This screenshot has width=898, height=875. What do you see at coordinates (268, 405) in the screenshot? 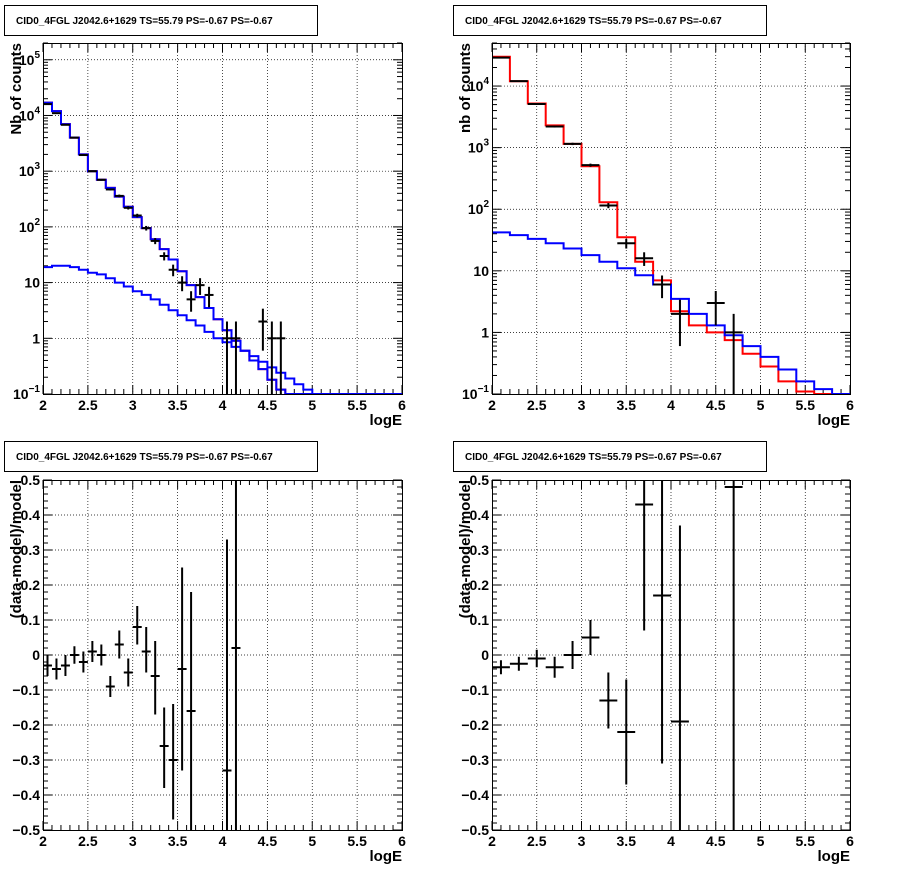
I see `x-tick-label: 4.5` at bounding box center [268, 405].